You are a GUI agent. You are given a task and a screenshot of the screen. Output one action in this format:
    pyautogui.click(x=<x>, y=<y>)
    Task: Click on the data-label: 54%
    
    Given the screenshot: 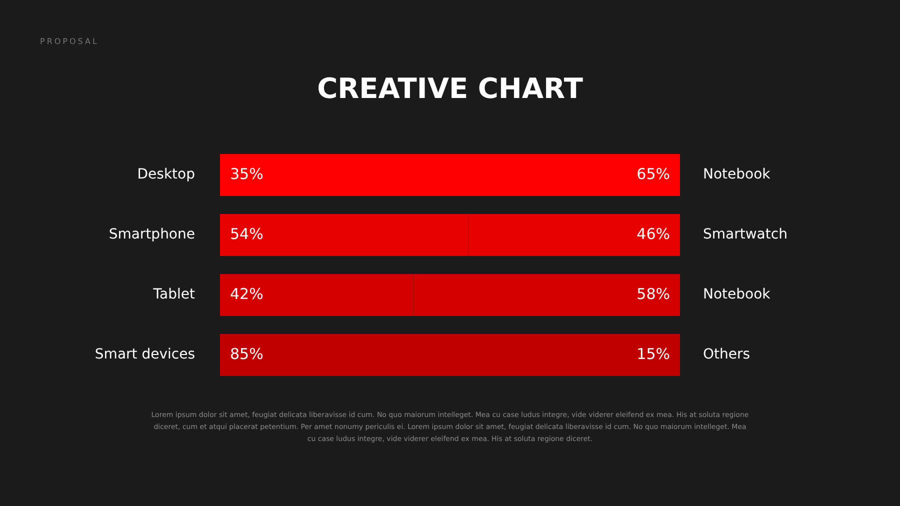 What is the action you would take?
    pyautogui.click(x=247, y=233)
    